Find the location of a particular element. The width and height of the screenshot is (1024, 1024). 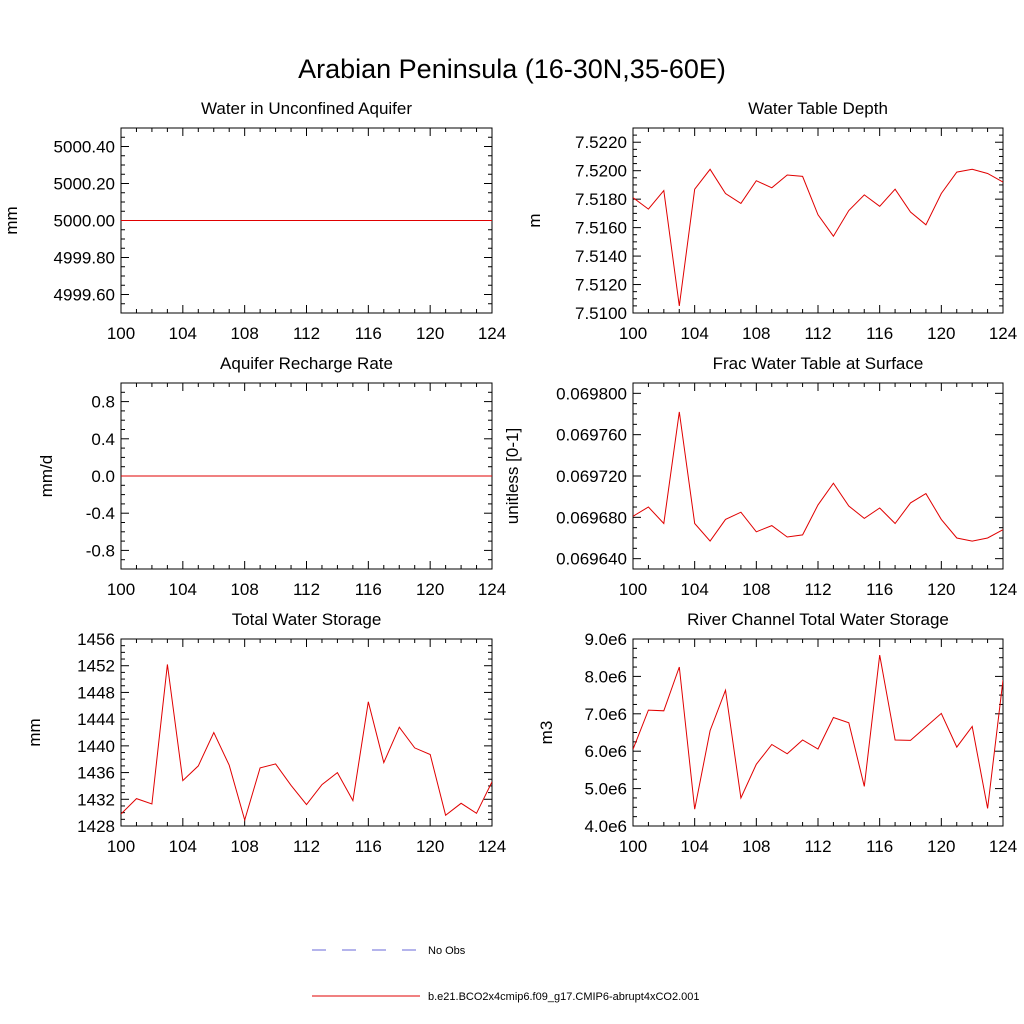

panel-title: Aquifer Recharge Rate is located at coordinates (306, 363).